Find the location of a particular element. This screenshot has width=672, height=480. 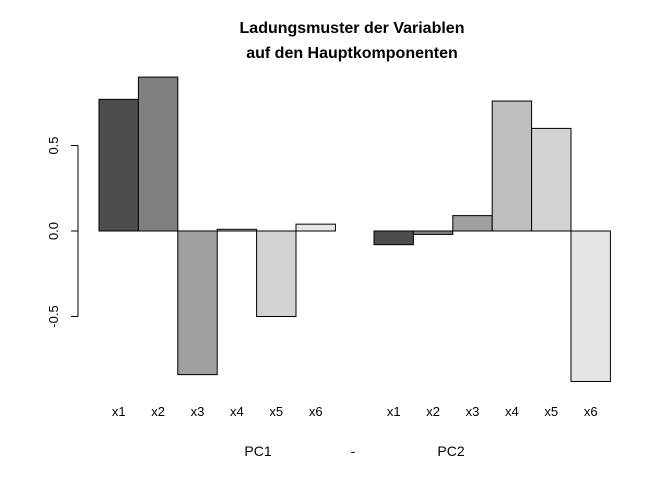

group-label-pc2: PC2 is located at coordinates (450, 451).